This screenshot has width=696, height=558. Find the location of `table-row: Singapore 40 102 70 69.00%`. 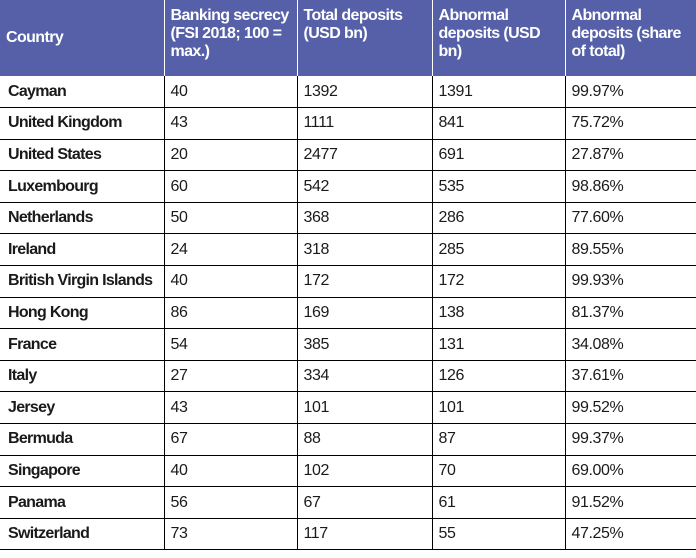

table-row: Singapore 40 102 70 69.00% is located at coordinates (348, 471).